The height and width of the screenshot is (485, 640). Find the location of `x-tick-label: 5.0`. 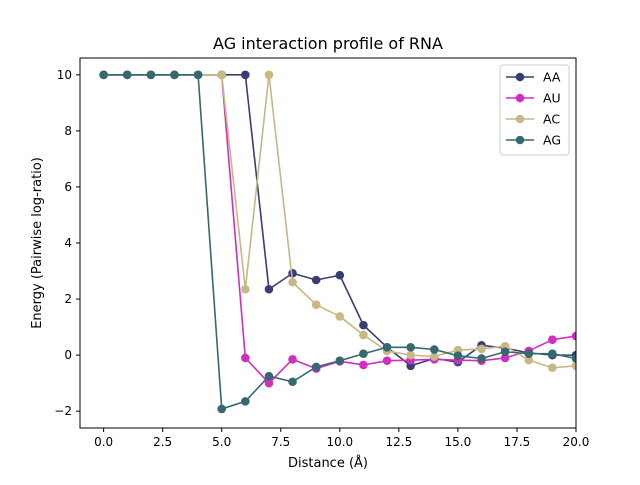

x-tick-label: 5.0 is located at coordinates (221, 442).